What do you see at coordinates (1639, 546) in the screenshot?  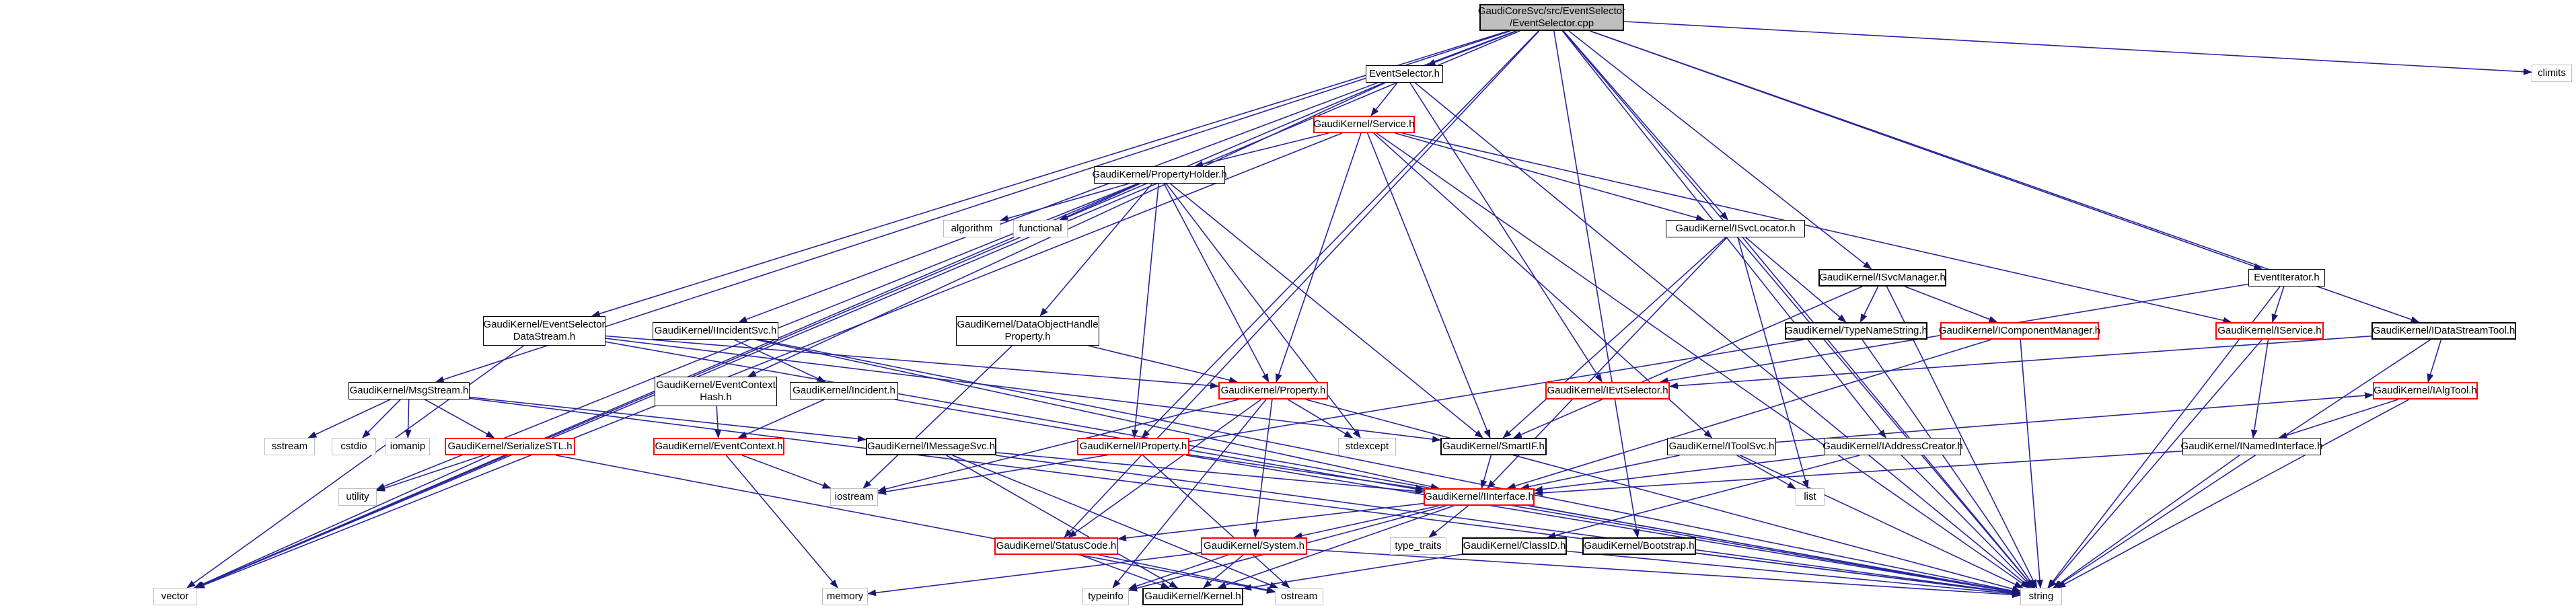 I see `node-bootstrap: GaudiKernel/Bootstrap.h` at bounding box center [1639, 546].